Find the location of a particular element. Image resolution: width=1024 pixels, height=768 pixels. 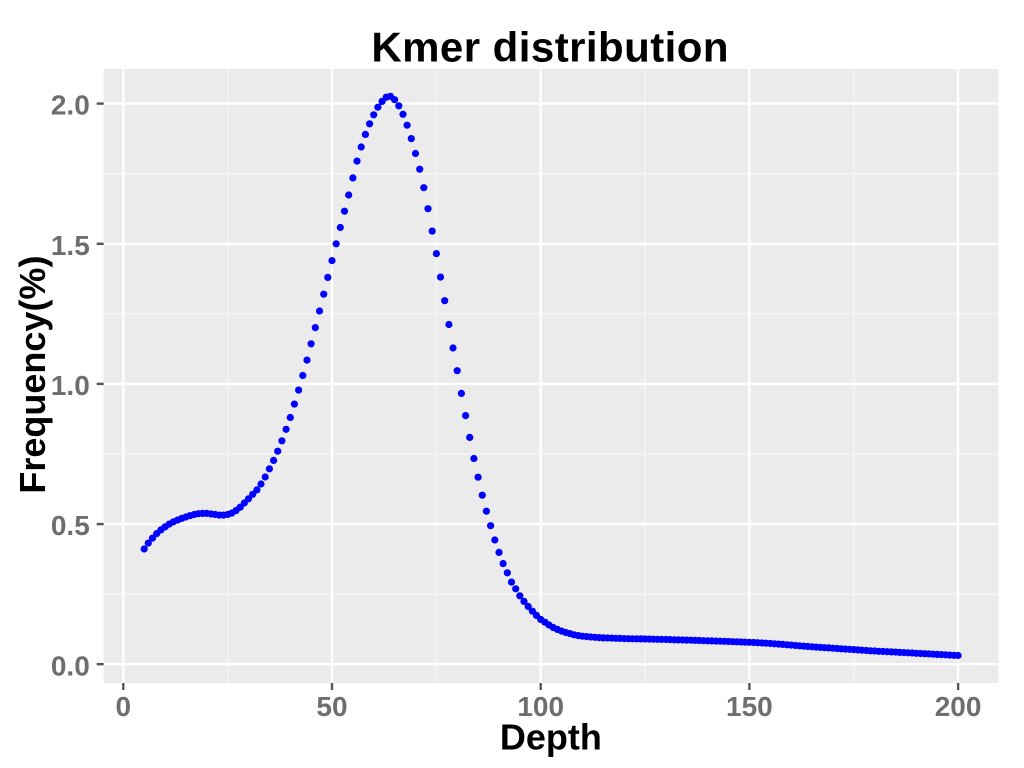

svg-text: Kmer distribution is located at coordinates (550, 47).